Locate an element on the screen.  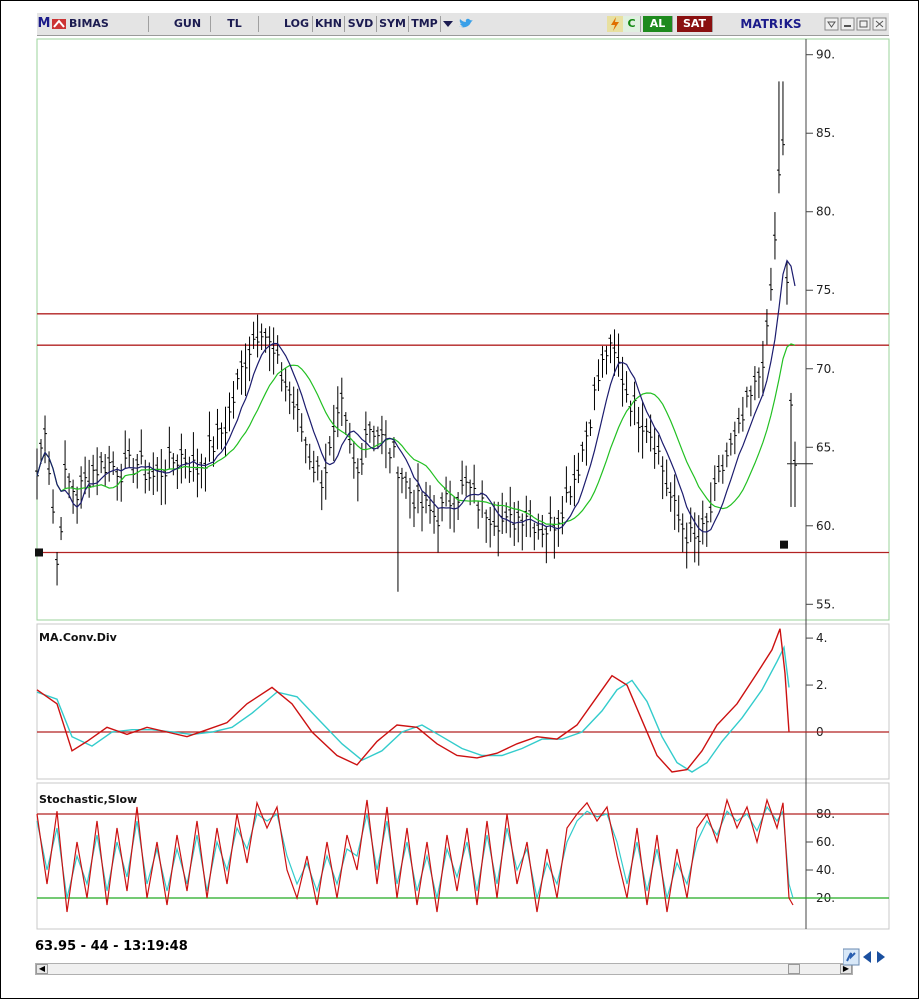
tmp-button: TMP is located at coordinates (425, 24).